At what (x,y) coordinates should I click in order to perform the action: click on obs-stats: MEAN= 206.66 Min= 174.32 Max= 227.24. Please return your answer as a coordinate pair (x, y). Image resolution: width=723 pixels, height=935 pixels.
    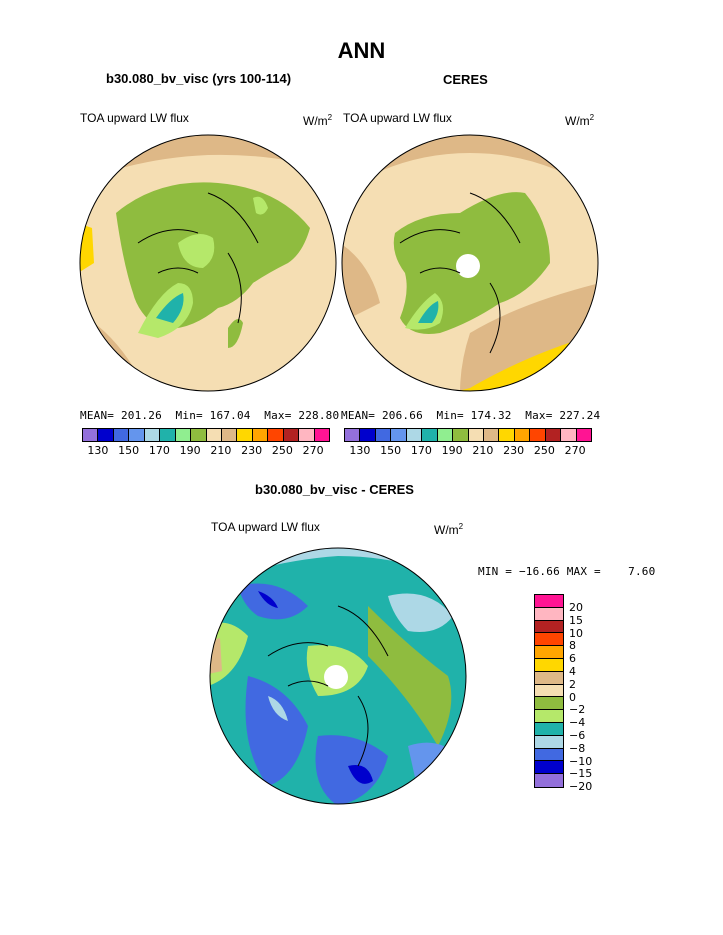
    Looking at the image, I should click on (471, 415).